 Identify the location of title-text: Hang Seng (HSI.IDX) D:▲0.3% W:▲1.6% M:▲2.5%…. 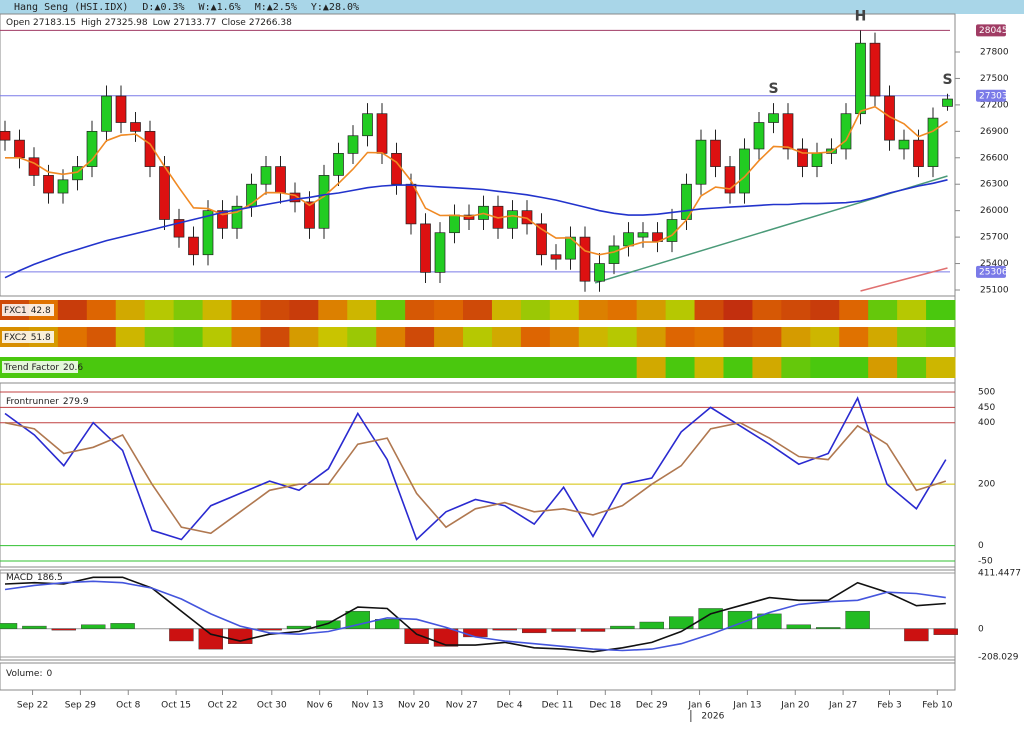
(186, 7).